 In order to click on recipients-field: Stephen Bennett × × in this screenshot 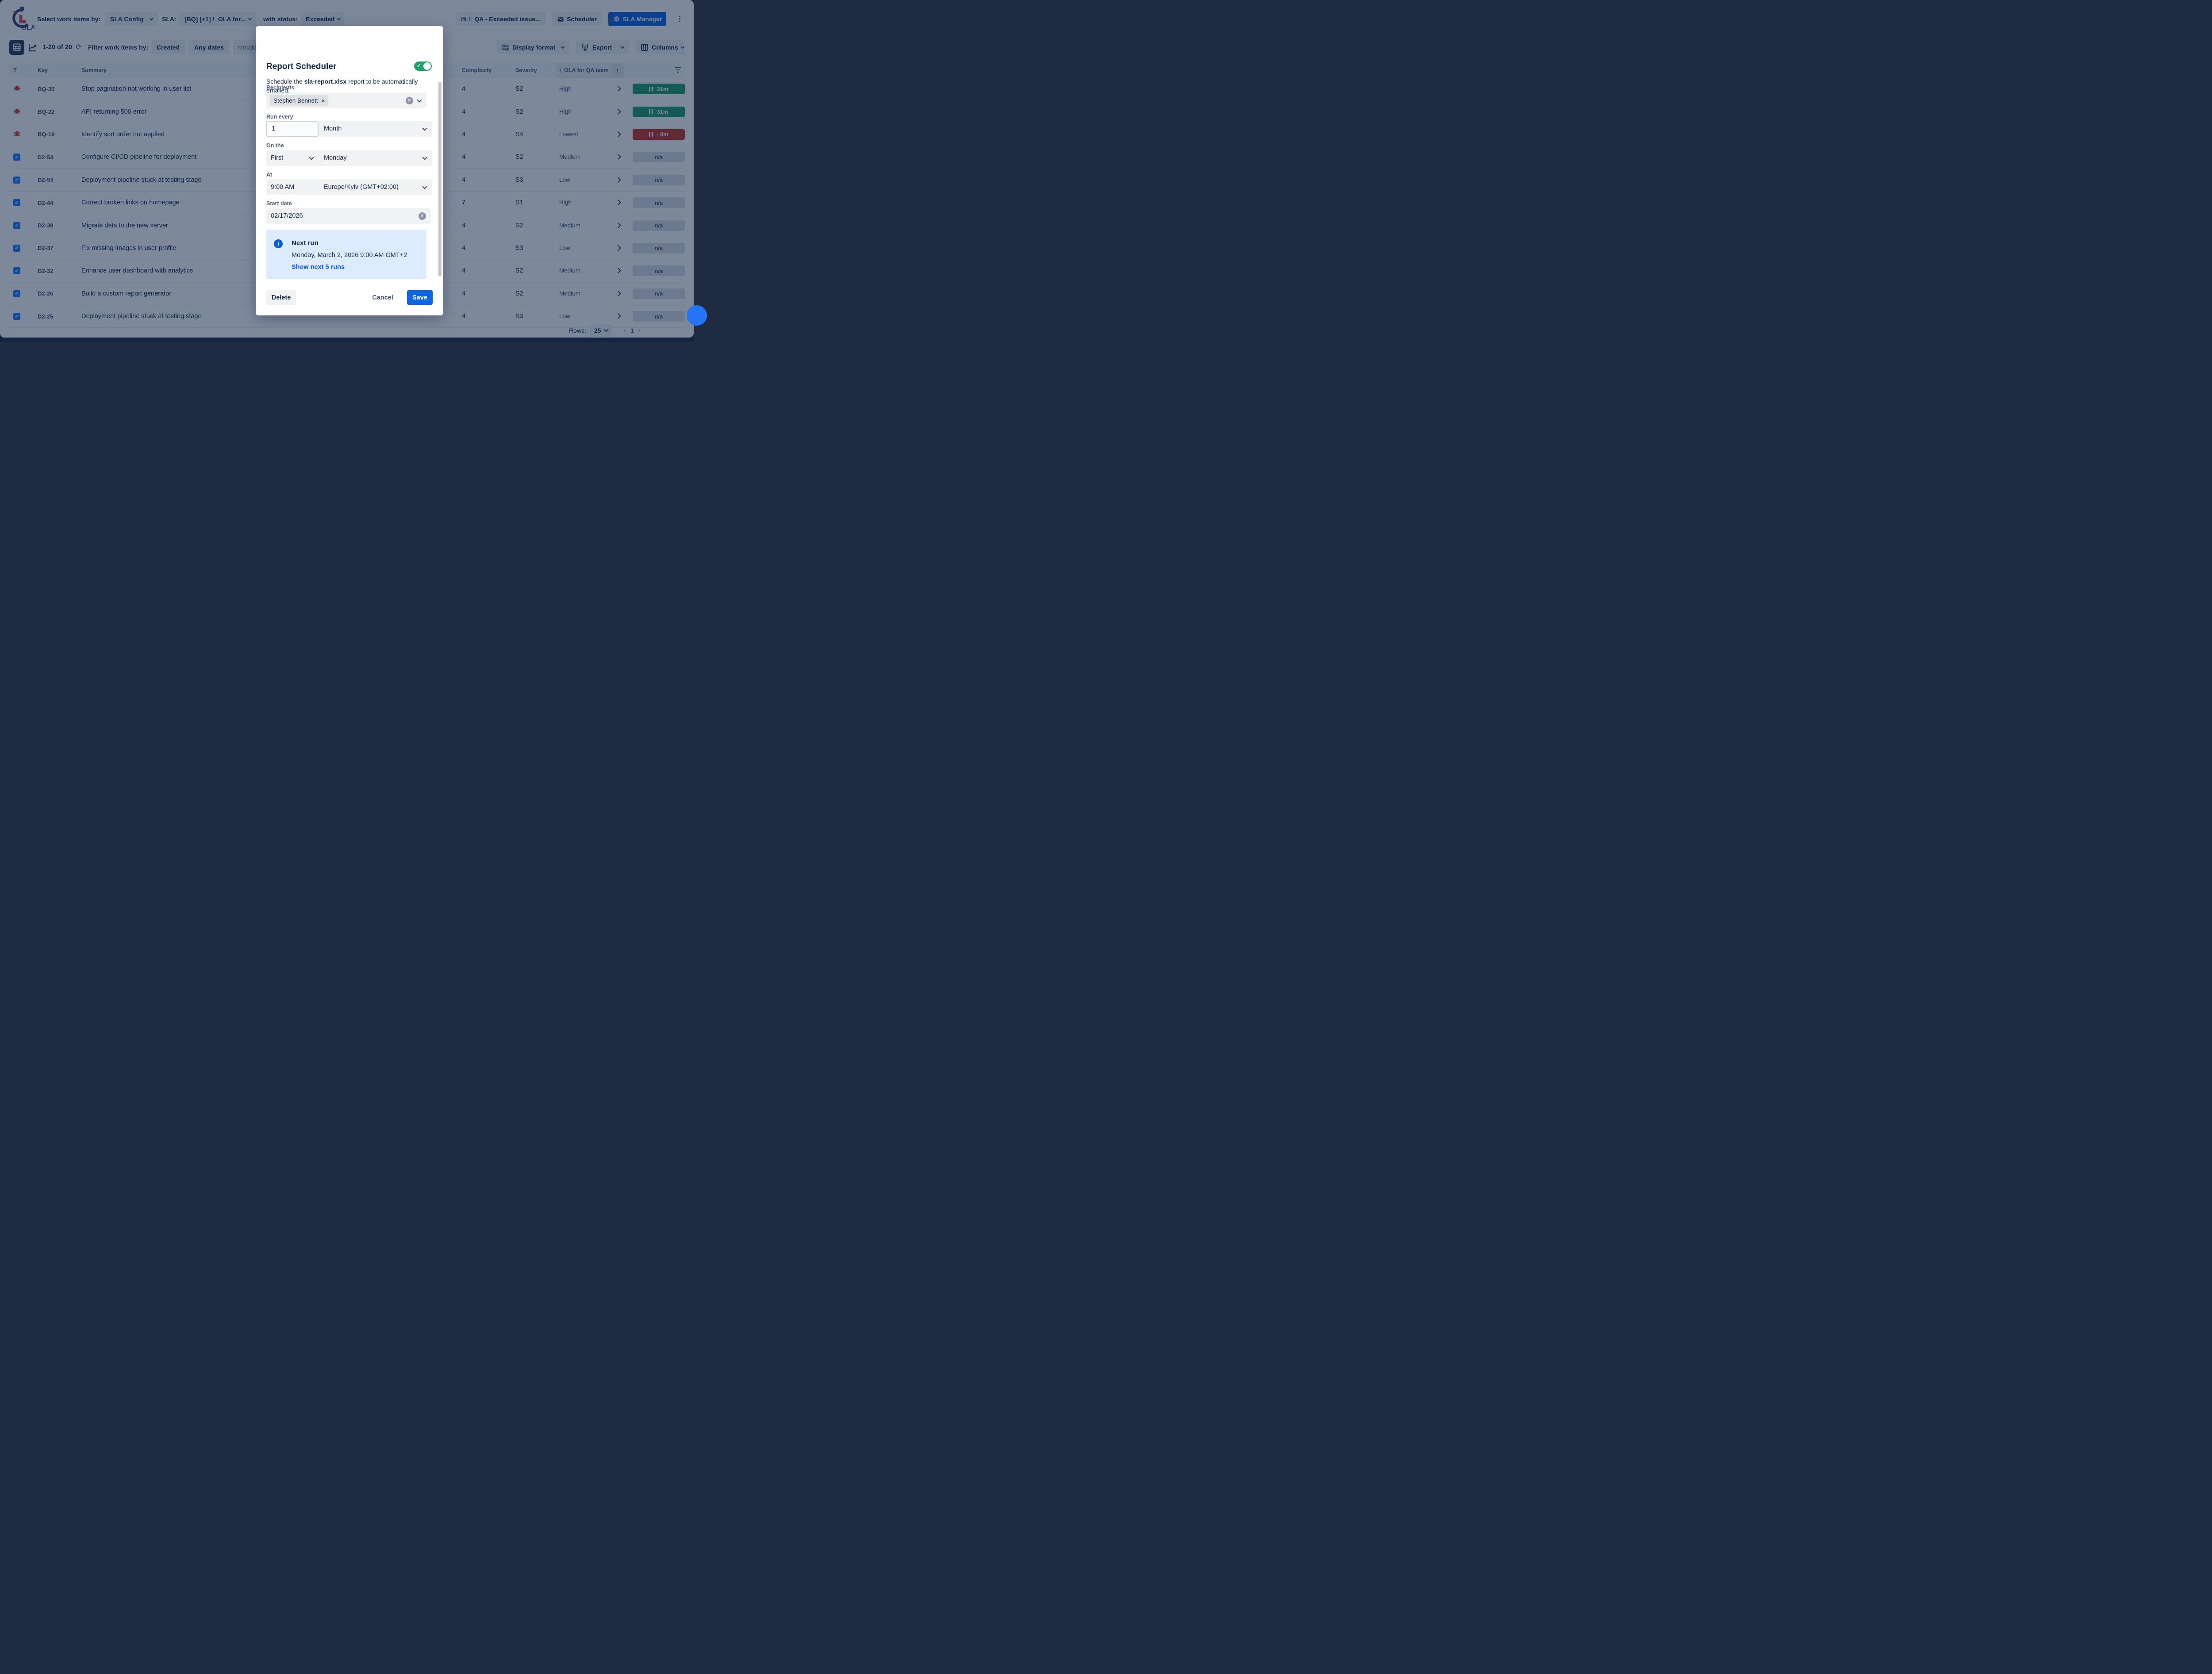, I will do `click(346, 100)`.